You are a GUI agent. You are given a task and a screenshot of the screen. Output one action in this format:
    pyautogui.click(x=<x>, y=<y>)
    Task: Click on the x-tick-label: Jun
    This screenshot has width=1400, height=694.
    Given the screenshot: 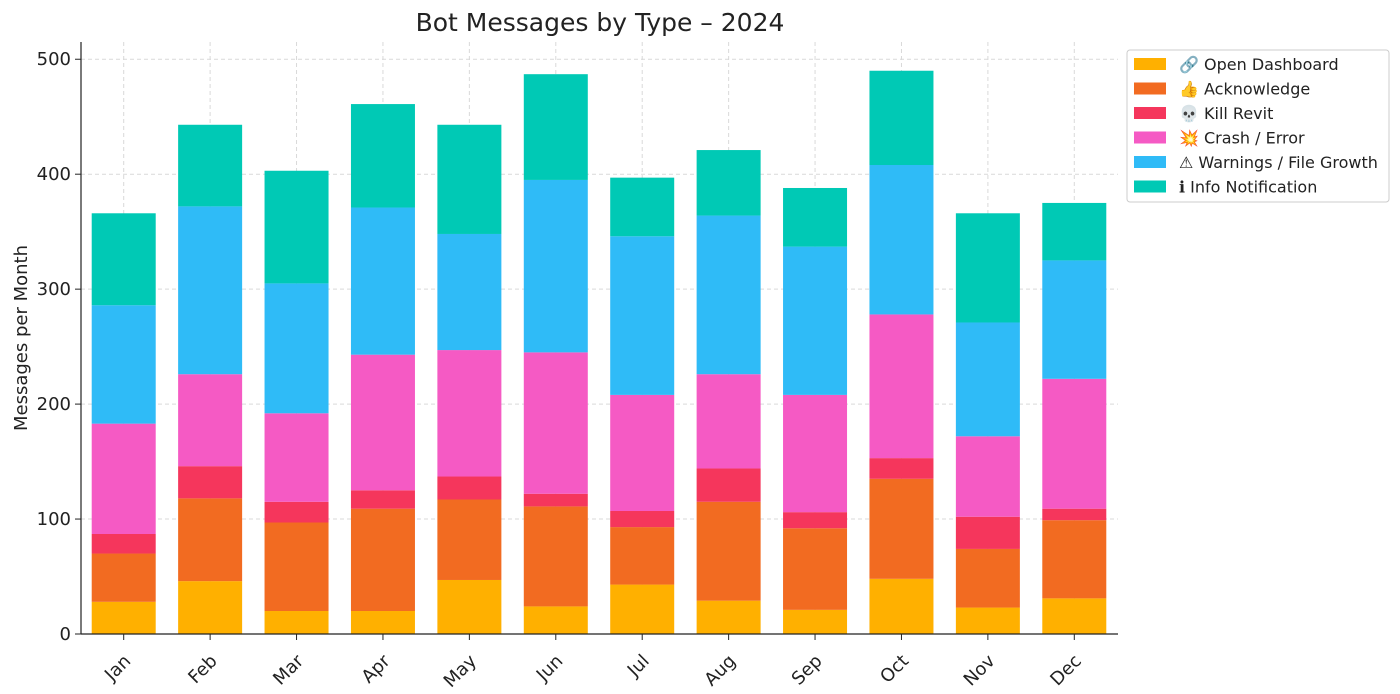 What is the action you would take?
    pyautogui.click(x=549, y=668)
    